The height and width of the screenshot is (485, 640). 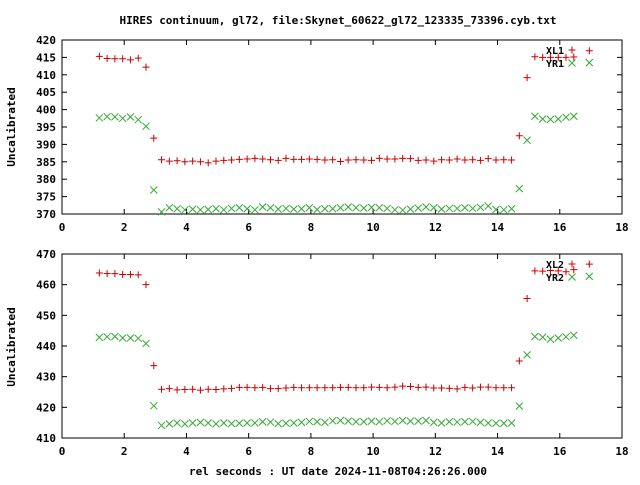 I want to click on bottom-x-tick-label: 16, so click(x=560, y=451).